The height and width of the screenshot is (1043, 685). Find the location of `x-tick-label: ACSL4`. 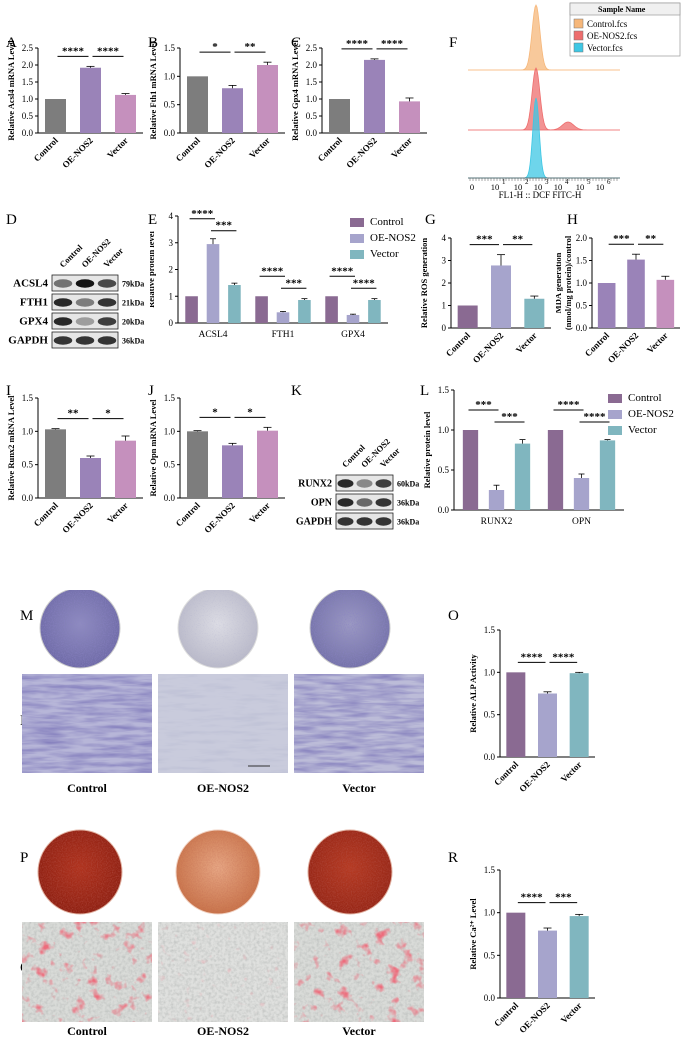

x-tick-label: ACSL4 is located at coordinates (212, 335).